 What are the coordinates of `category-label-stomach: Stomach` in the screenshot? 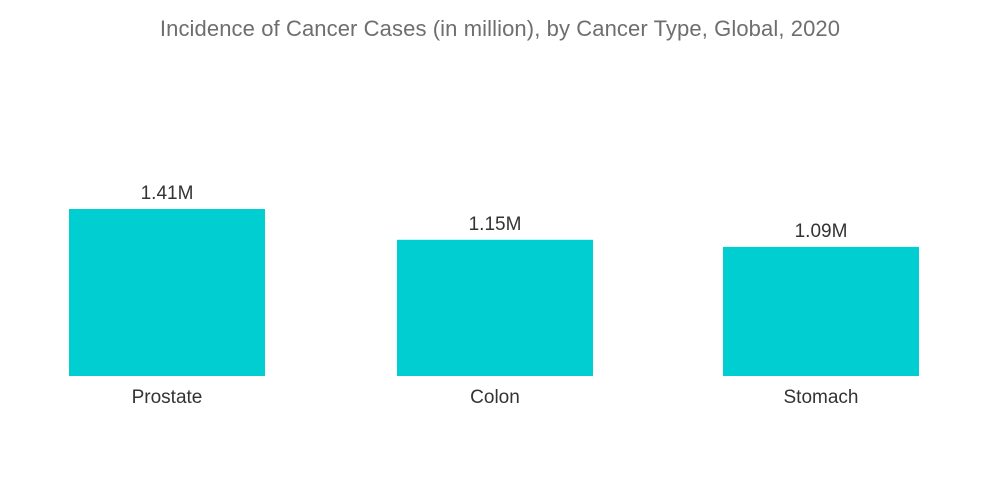 It's located at (821, 397).